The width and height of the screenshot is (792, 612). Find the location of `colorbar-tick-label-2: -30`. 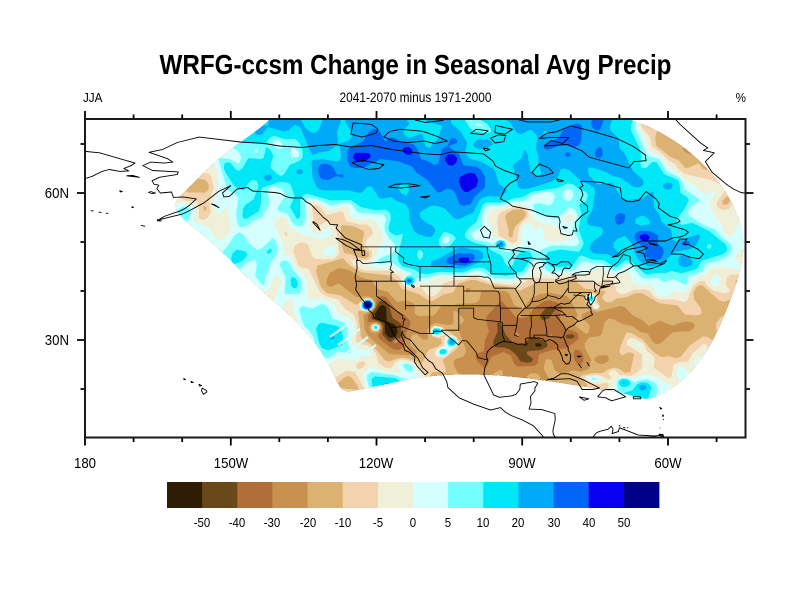

colorbar-tick-label-2: -30 is located at coordinates (272, 522).